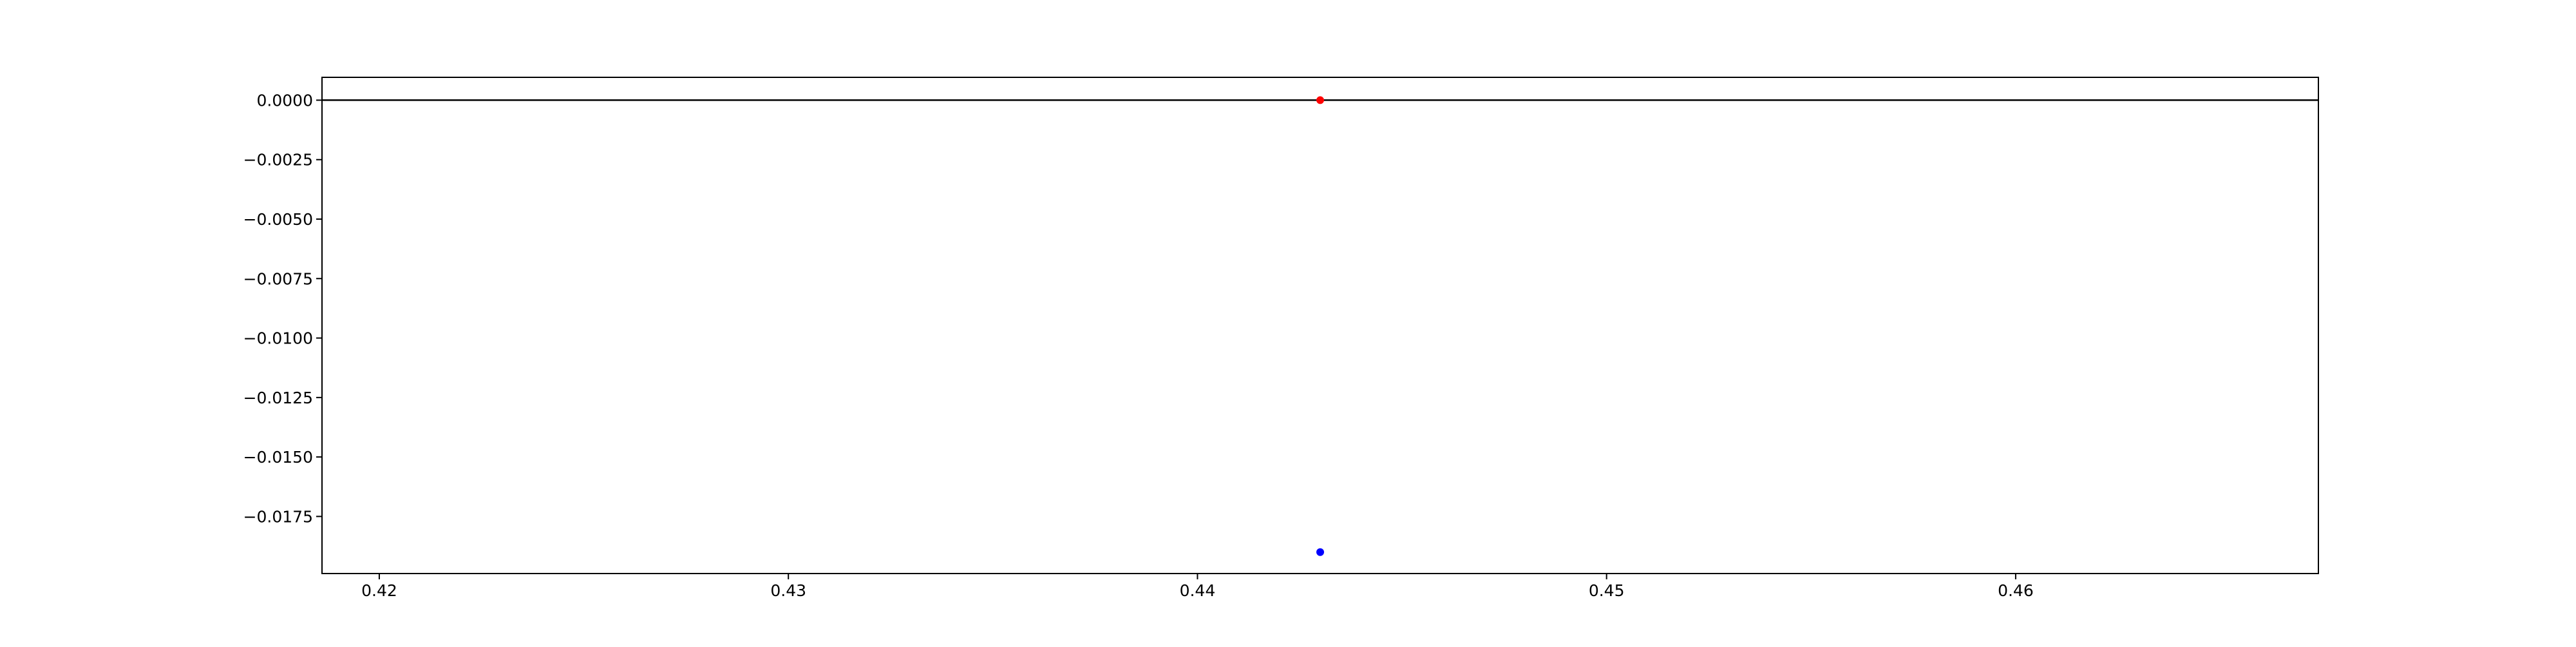 The width and height of the screenshot is (2576, 647). Describe the element at coordinates (379, 590) in the screenshot. I see `x-tick-label: 0.42` at that location.